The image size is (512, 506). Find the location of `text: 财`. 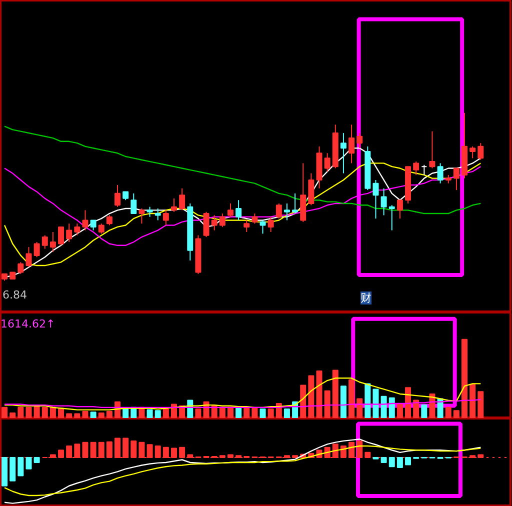

text: 财 is located at coordinates (366, 298).